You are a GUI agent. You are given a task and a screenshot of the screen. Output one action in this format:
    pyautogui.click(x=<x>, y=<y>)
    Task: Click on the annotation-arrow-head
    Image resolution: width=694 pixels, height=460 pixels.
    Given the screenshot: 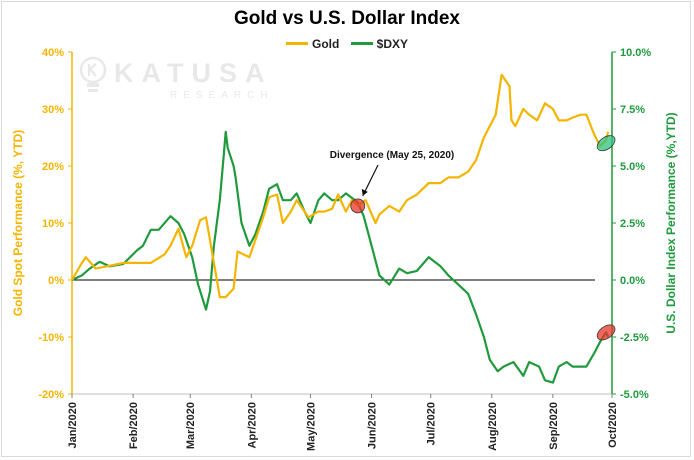 What is the action you would take?
    pyautogui.click(x=364, y=192)
    